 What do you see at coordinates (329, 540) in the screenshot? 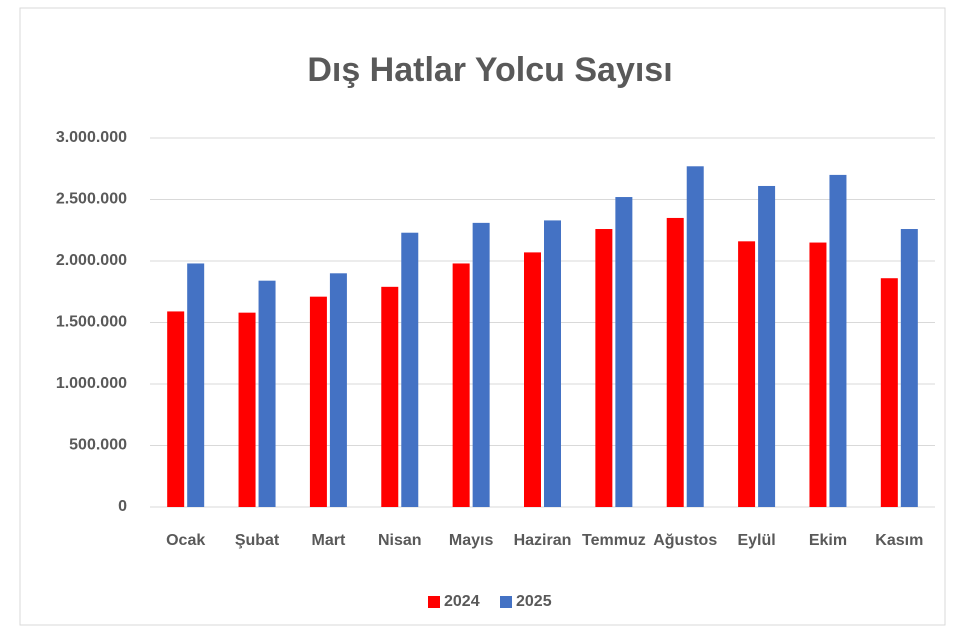
I see `x-tick-label: Mart` at bounding box center [329, 540].